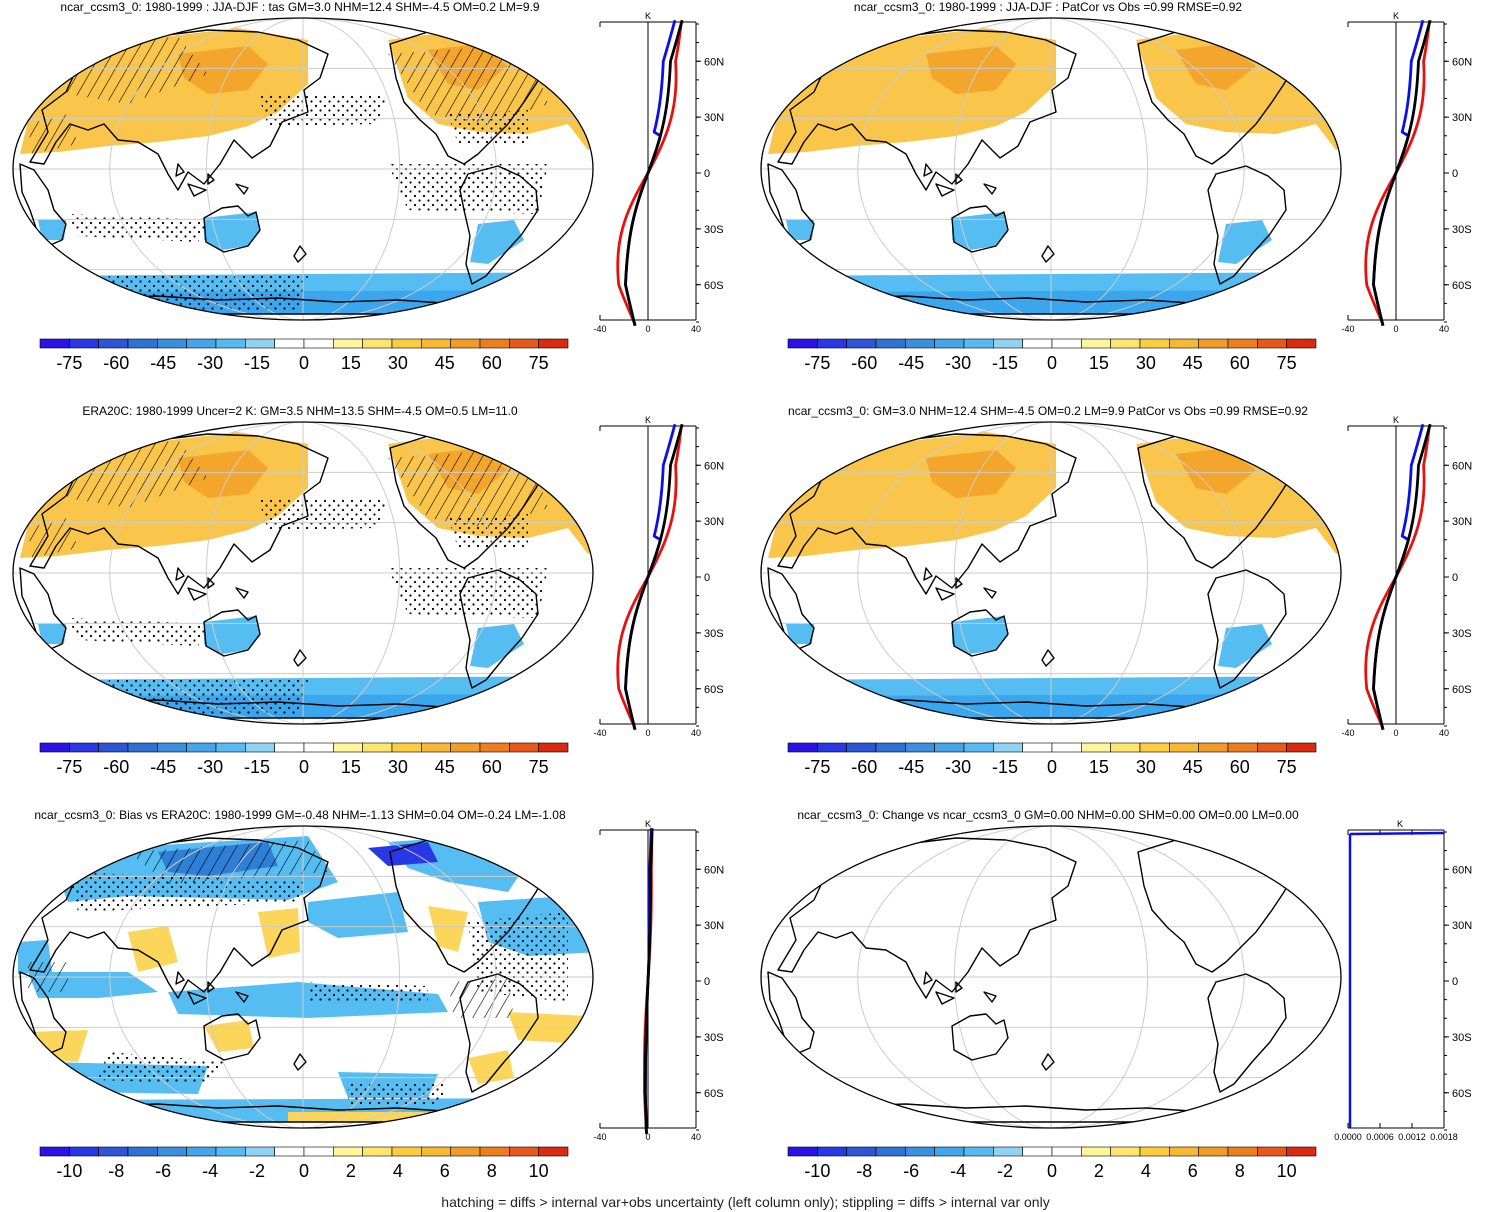 Image resolution: width=1491 pixels, height=1212 pixels. What do you see at coordinates (257, 1171) in the screenshot?
I see `colorbar-label: -2` at bounding box center [257, 1171].